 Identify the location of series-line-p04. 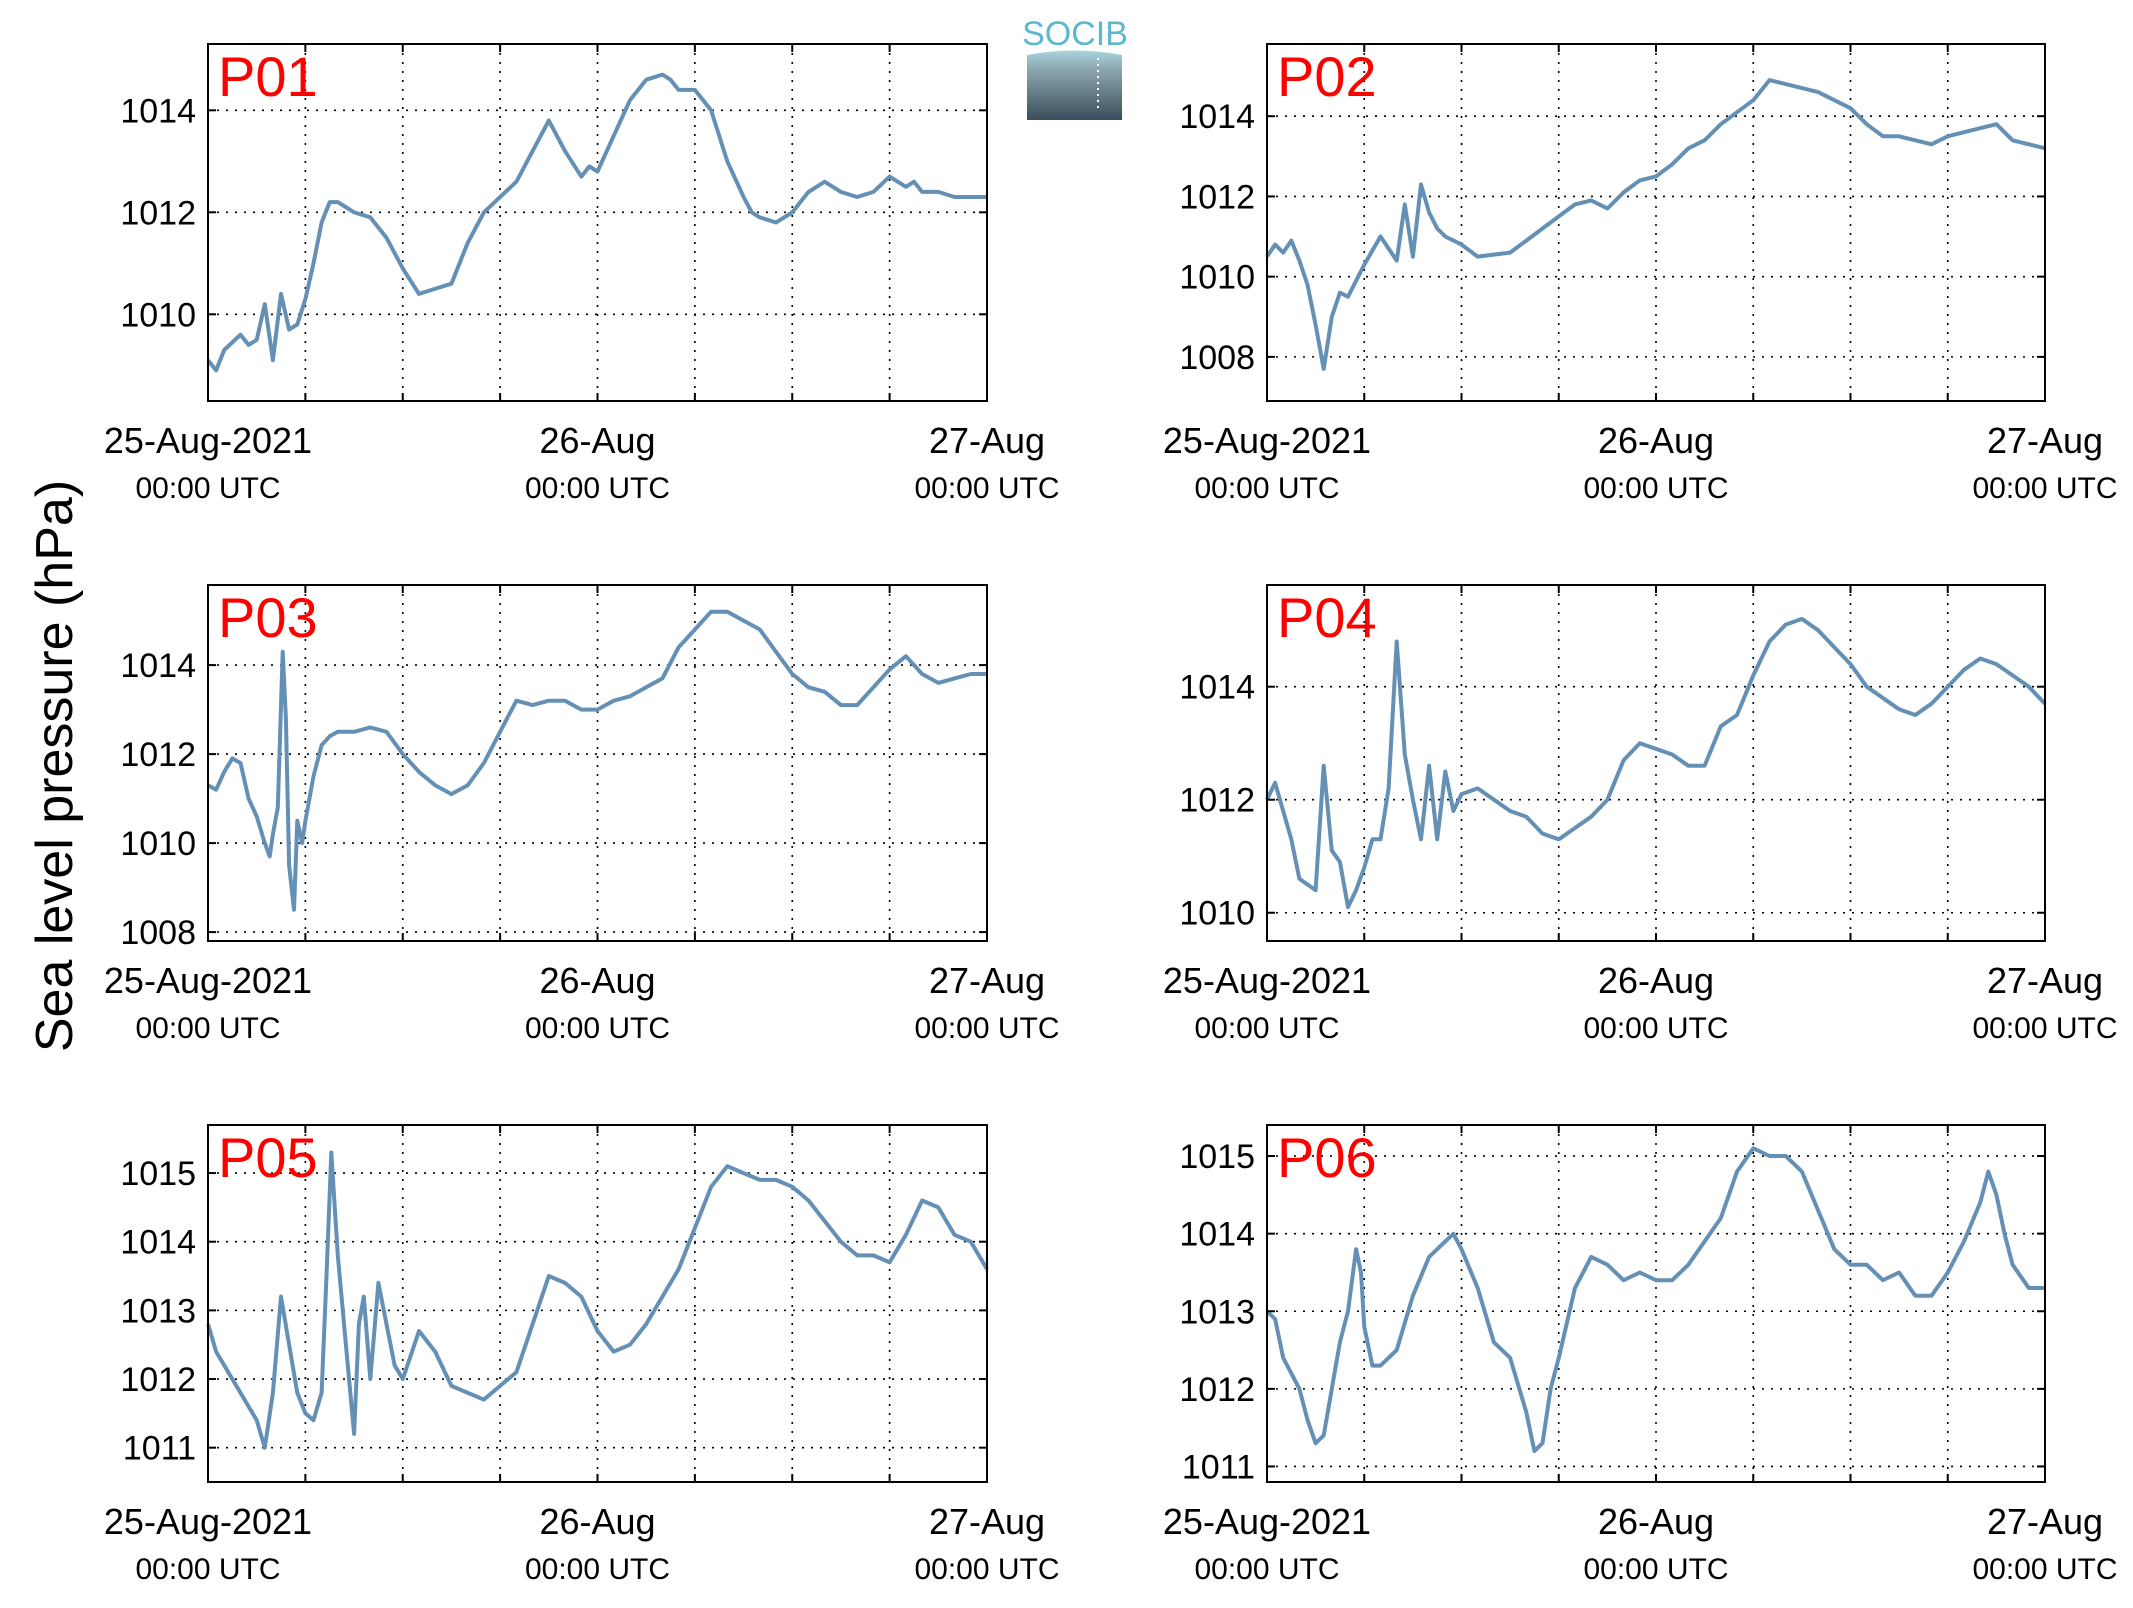
(1656, 763).